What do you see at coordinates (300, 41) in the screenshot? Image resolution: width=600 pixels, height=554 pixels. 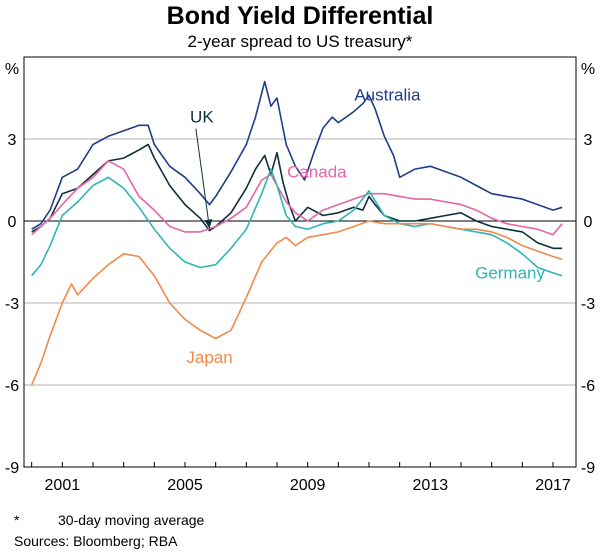 I see `chart-subtitle: 2-year spread to US treasury*` at bounding box center [300, 41].